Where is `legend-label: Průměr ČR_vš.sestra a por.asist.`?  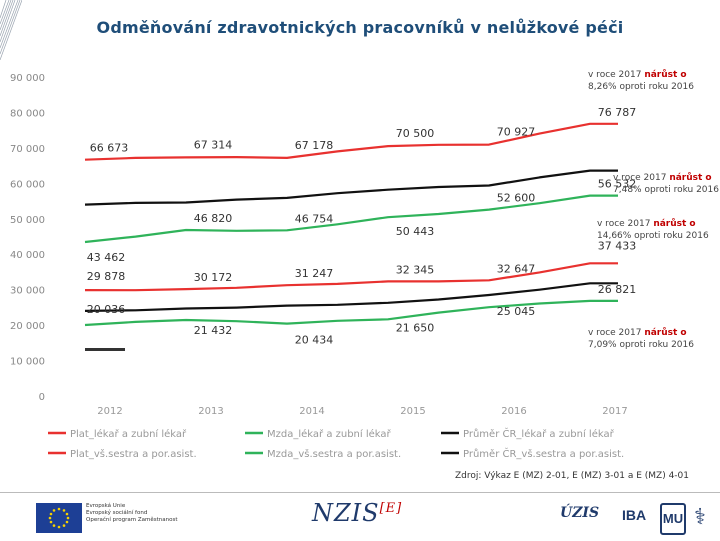
legend-label: Průměr ČR_vš.sestra a por.asist. is located at coordinates (543, 453).